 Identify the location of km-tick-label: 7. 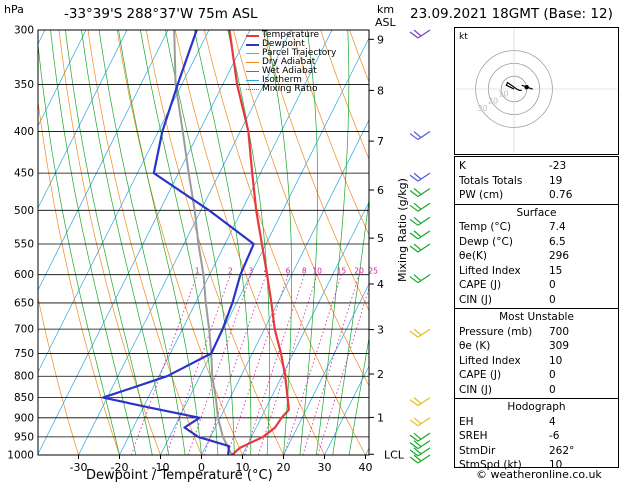
(380, 141).